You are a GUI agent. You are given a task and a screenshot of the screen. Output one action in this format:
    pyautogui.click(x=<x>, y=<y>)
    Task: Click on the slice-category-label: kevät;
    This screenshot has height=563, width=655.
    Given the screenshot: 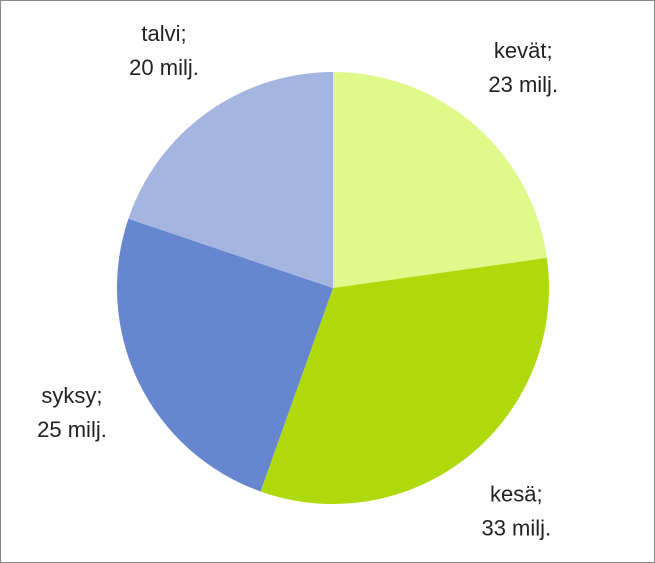 What is the action you would take?
    pyautogui.click(x=523, y=50)
    